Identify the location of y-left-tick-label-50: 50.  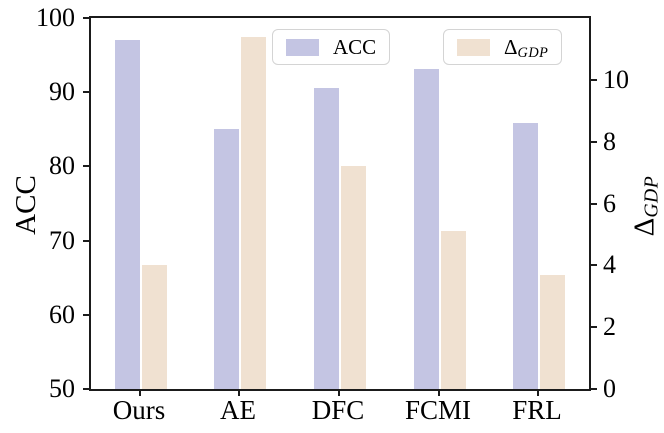
(62, 388).